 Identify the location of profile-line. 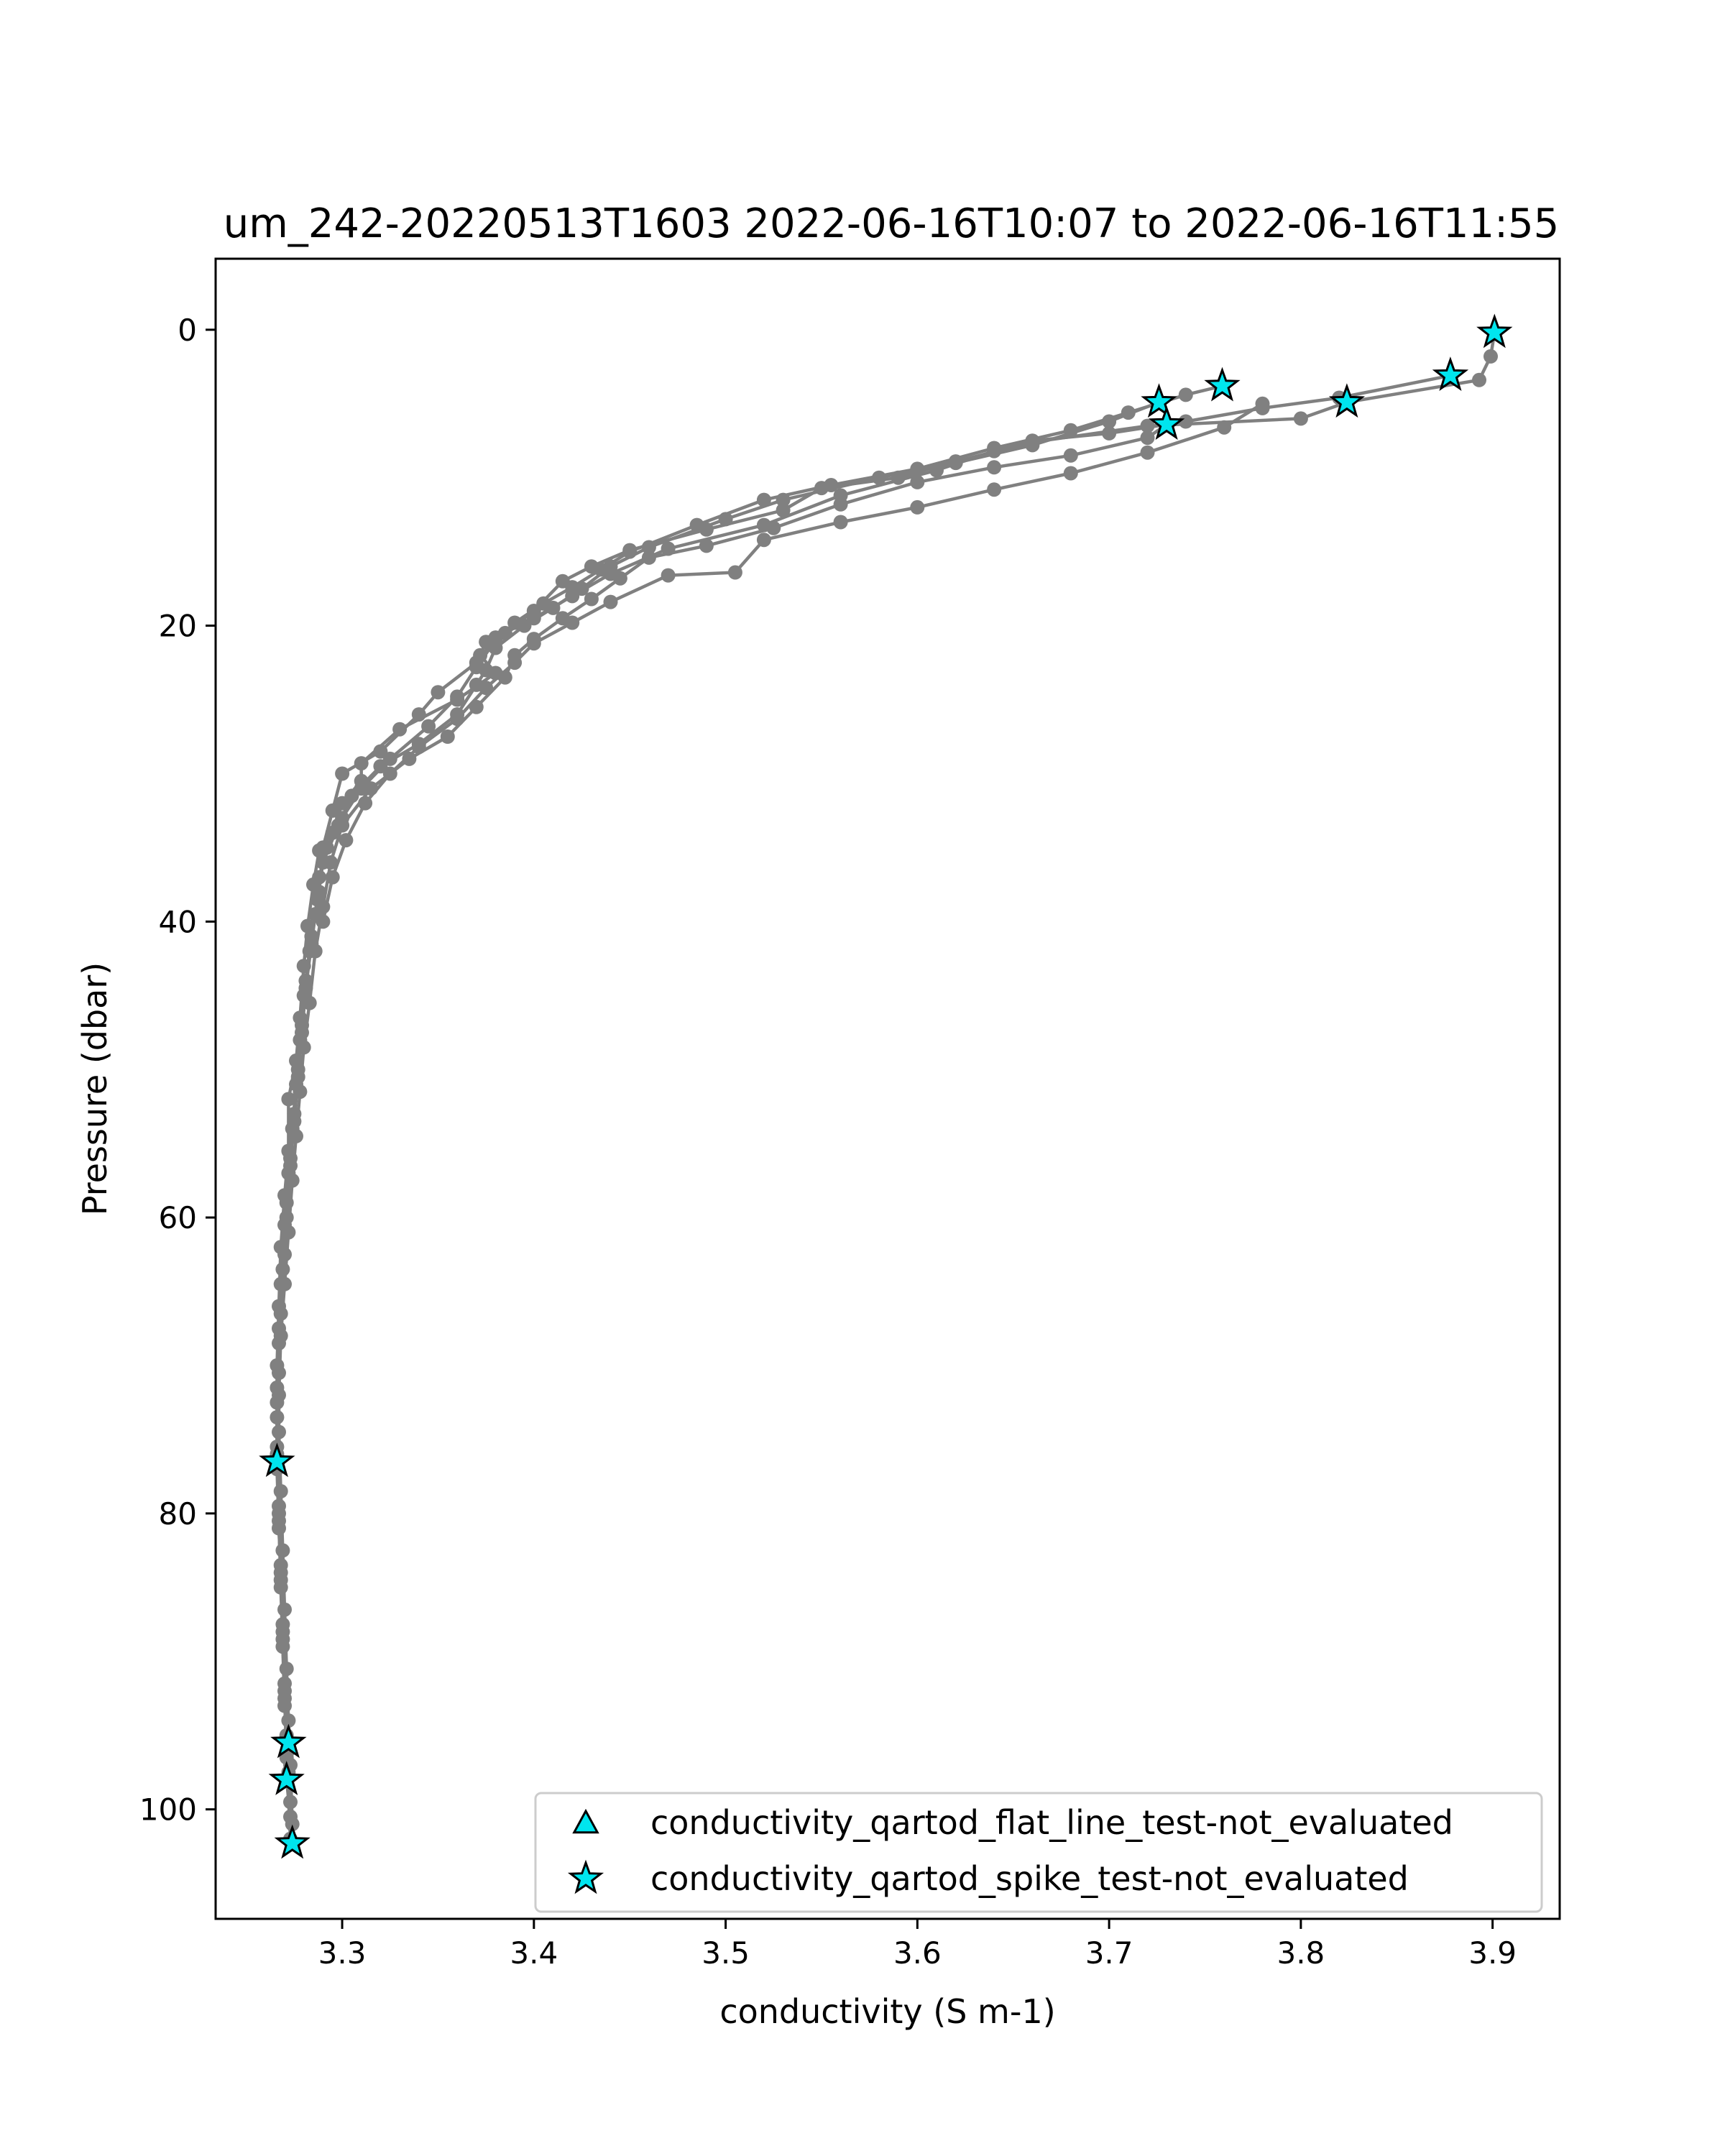
(792, 662).